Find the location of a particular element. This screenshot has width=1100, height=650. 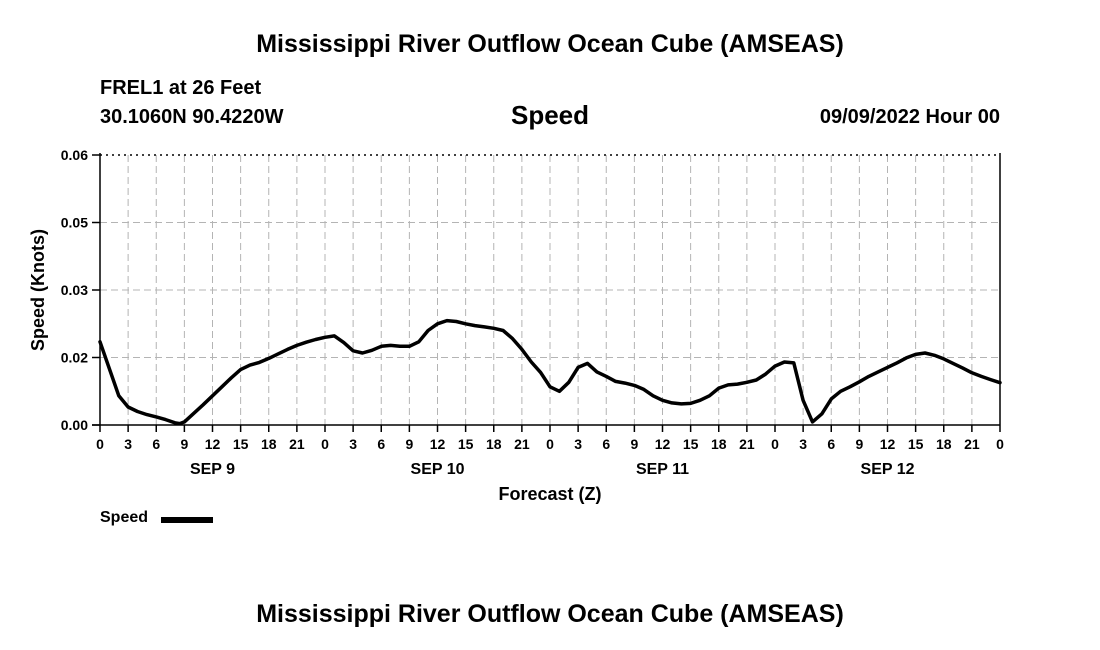

legend-swatch is located at coordinates (187, 520).